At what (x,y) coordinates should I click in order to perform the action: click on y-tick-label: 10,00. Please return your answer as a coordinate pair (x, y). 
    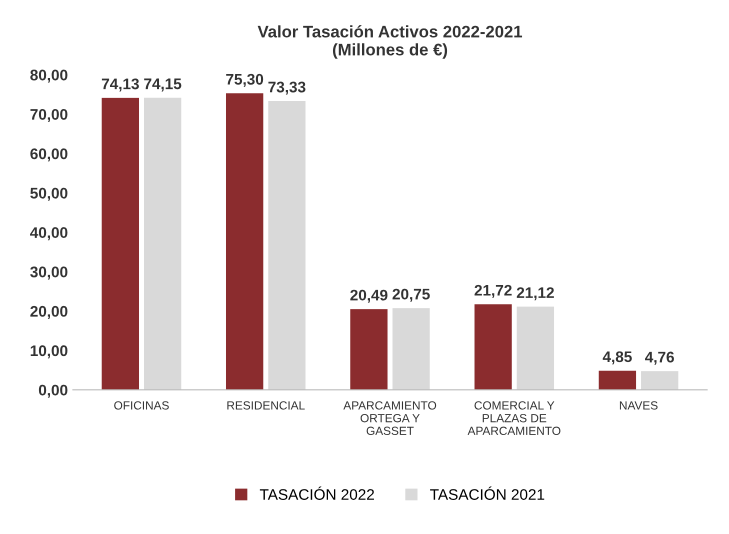
    Looking at the image, I should click on (49, 351).